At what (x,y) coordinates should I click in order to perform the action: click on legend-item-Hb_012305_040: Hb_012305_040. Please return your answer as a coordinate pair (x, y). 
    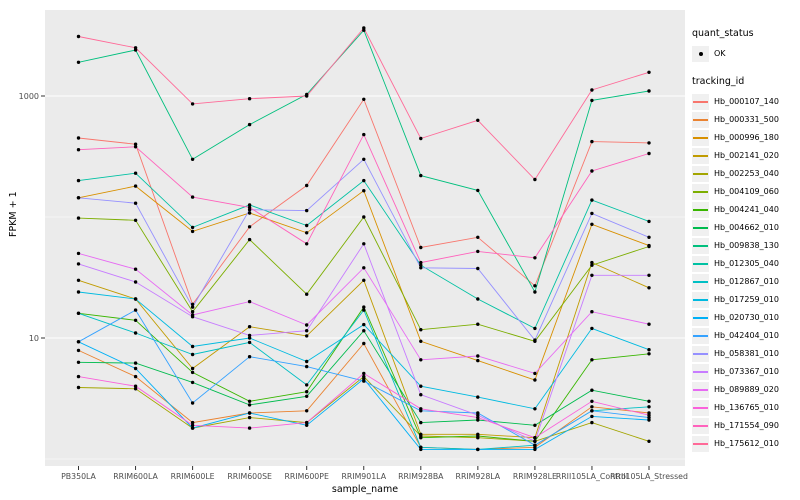
    Looking at the image, I should click on (746, 263).